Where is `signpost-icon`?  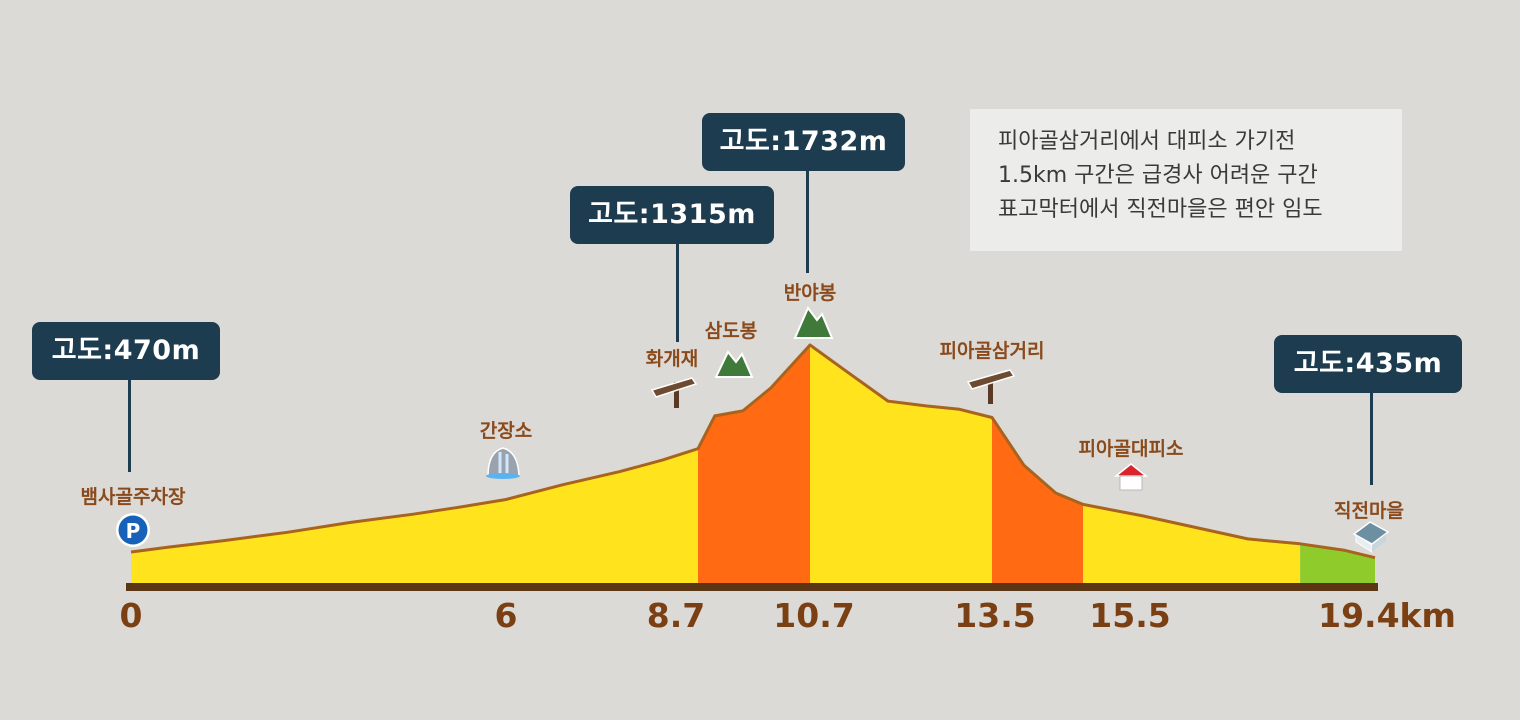 signpost-icon is located at coordinates (674, 392).